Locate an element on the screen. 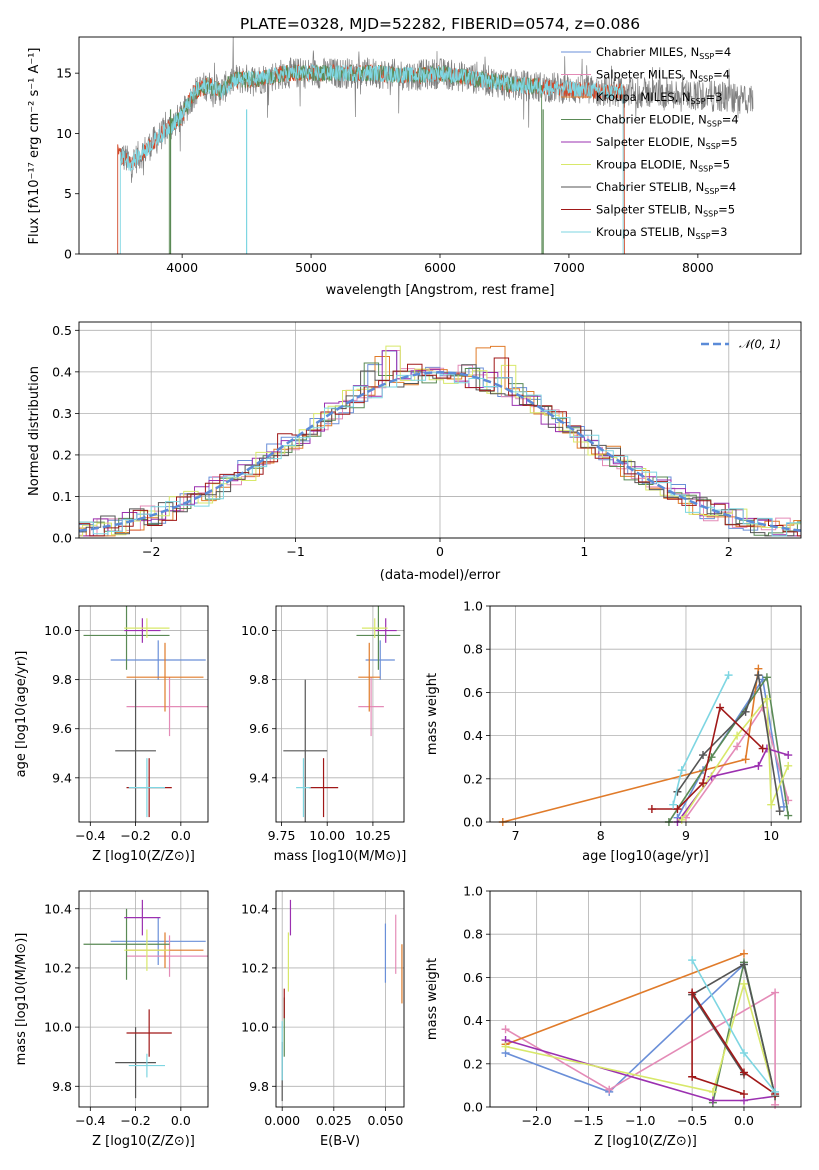 This screenshot has width=819, height=1170. y-tick-label: 0 is located at coordinates (68, 254).